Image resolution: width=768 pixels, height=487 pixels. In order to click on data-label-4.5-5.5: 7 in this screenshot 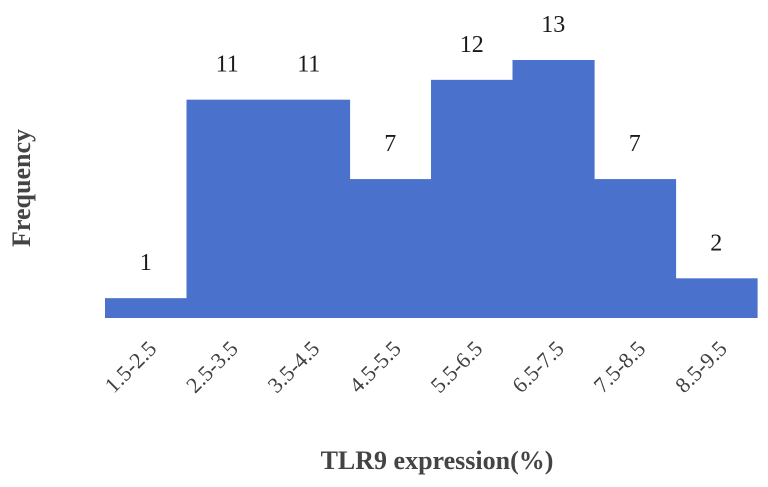, I will do `click(390, 144)`.